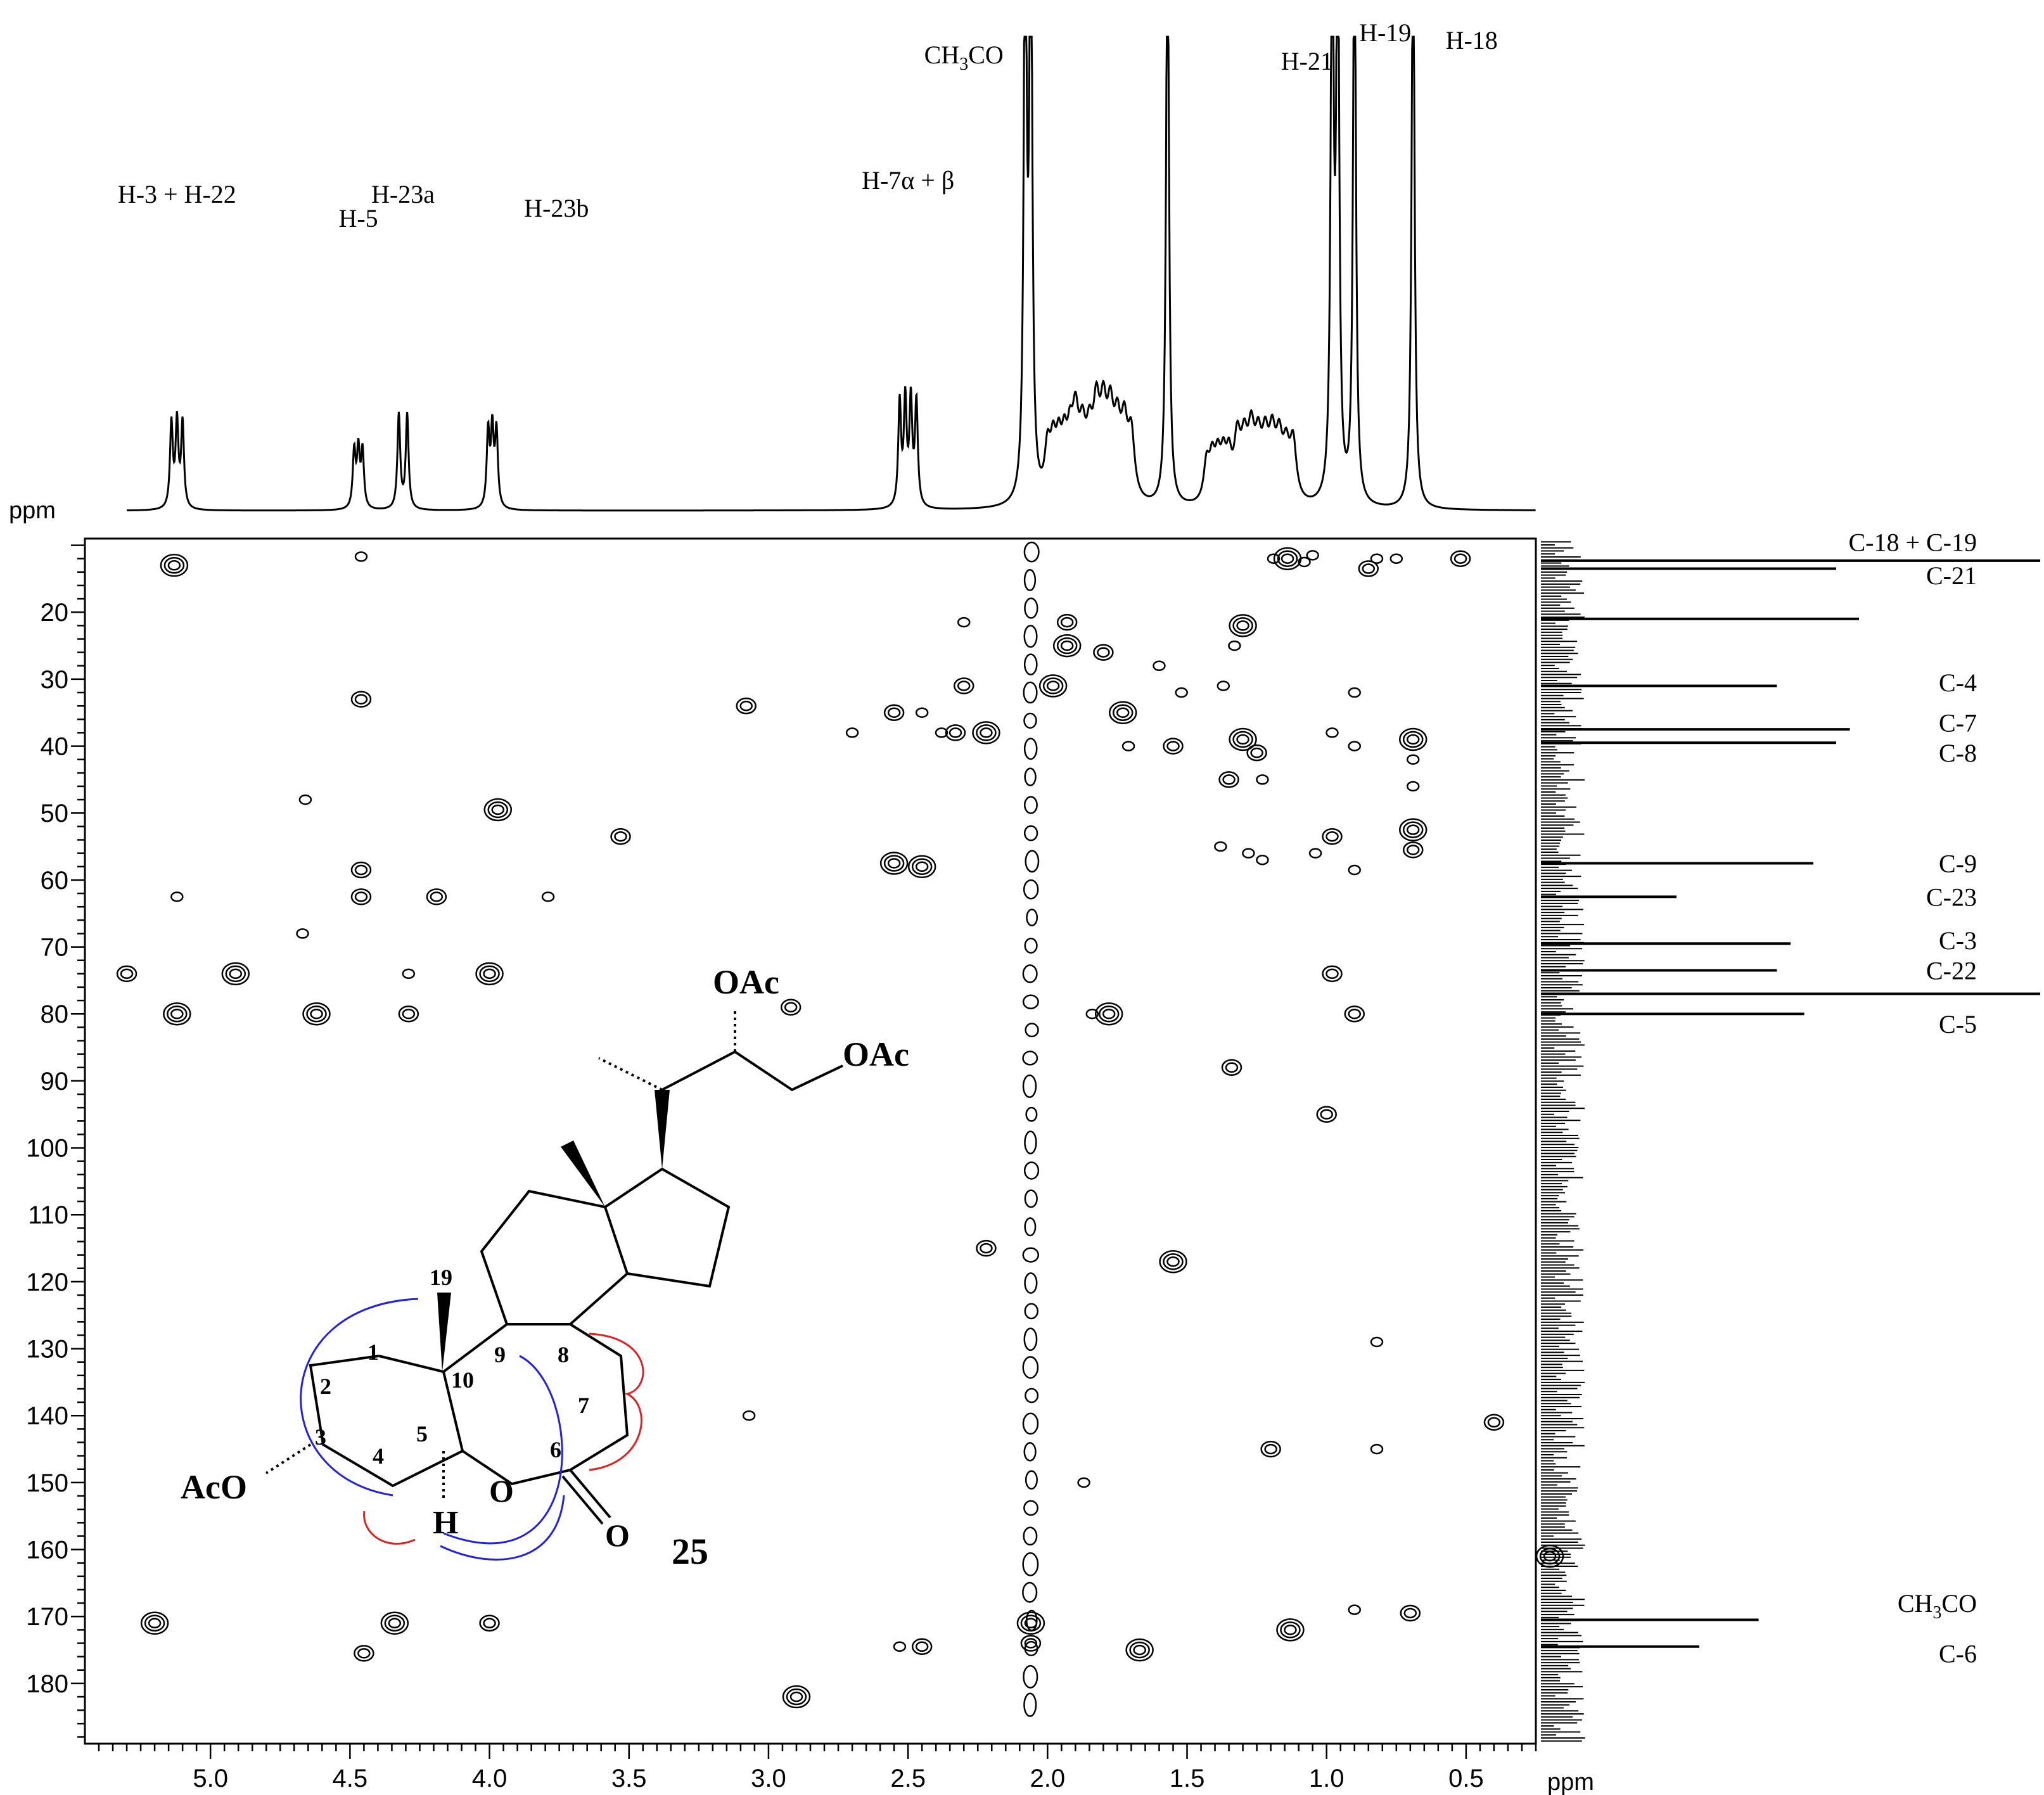  I want to click on carbon-spectrum-trace, so click(1563, 1141).